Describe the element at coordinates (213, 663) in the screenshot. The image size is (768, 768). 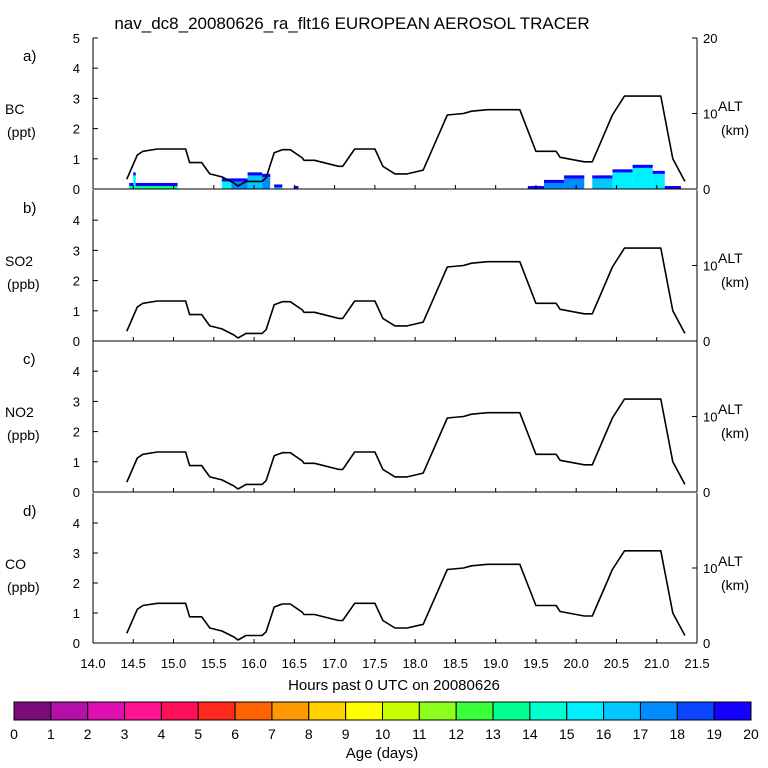
I see `x-tick-label: 15.5` at that location.